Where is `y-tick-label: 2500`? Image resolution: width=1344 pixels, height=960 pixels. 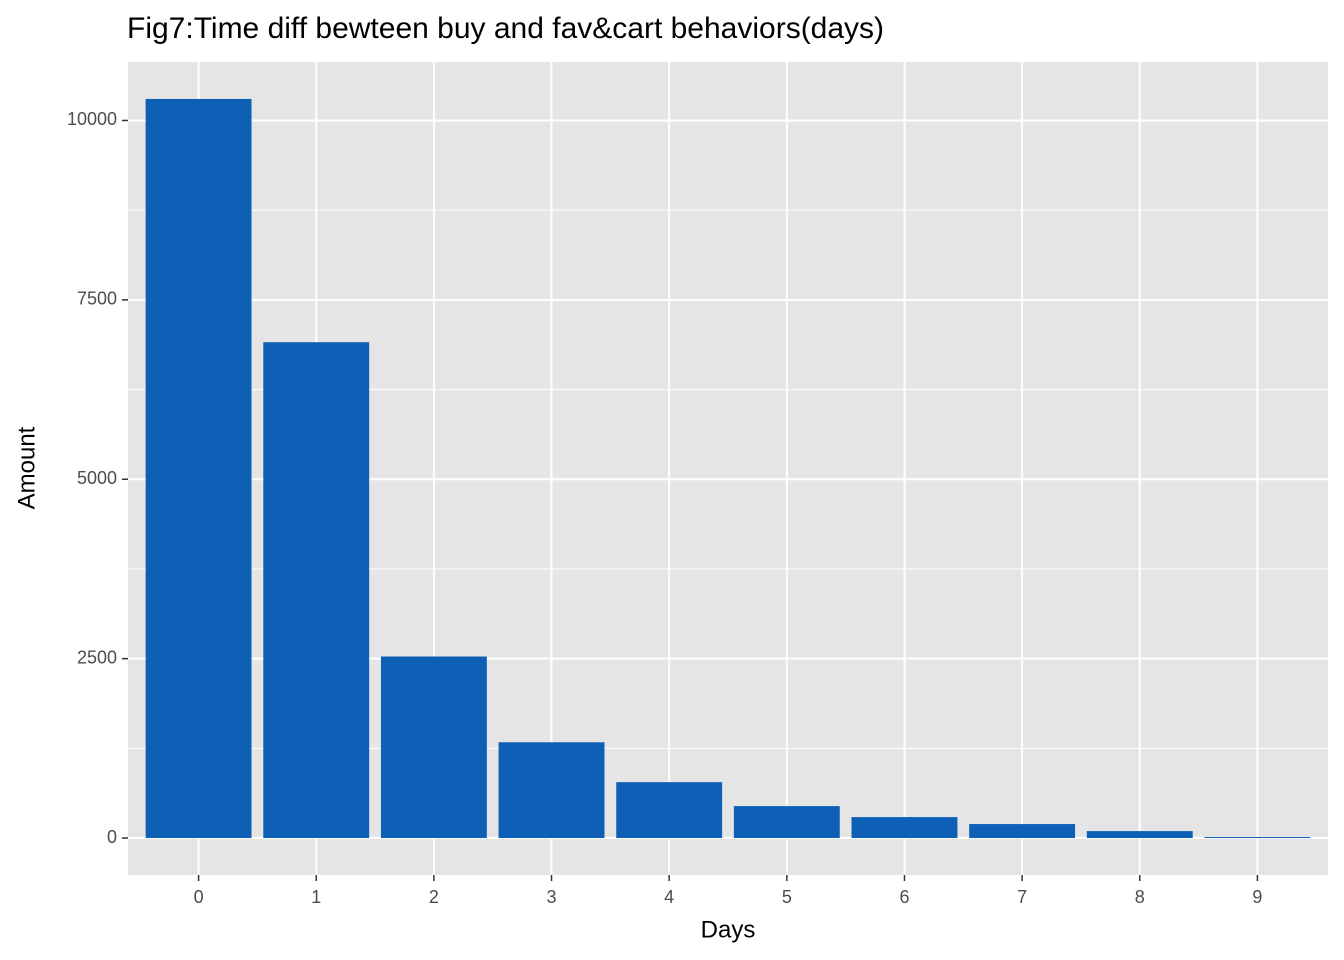
y-tick-label: 2500 is located at coordinates (97, 657).